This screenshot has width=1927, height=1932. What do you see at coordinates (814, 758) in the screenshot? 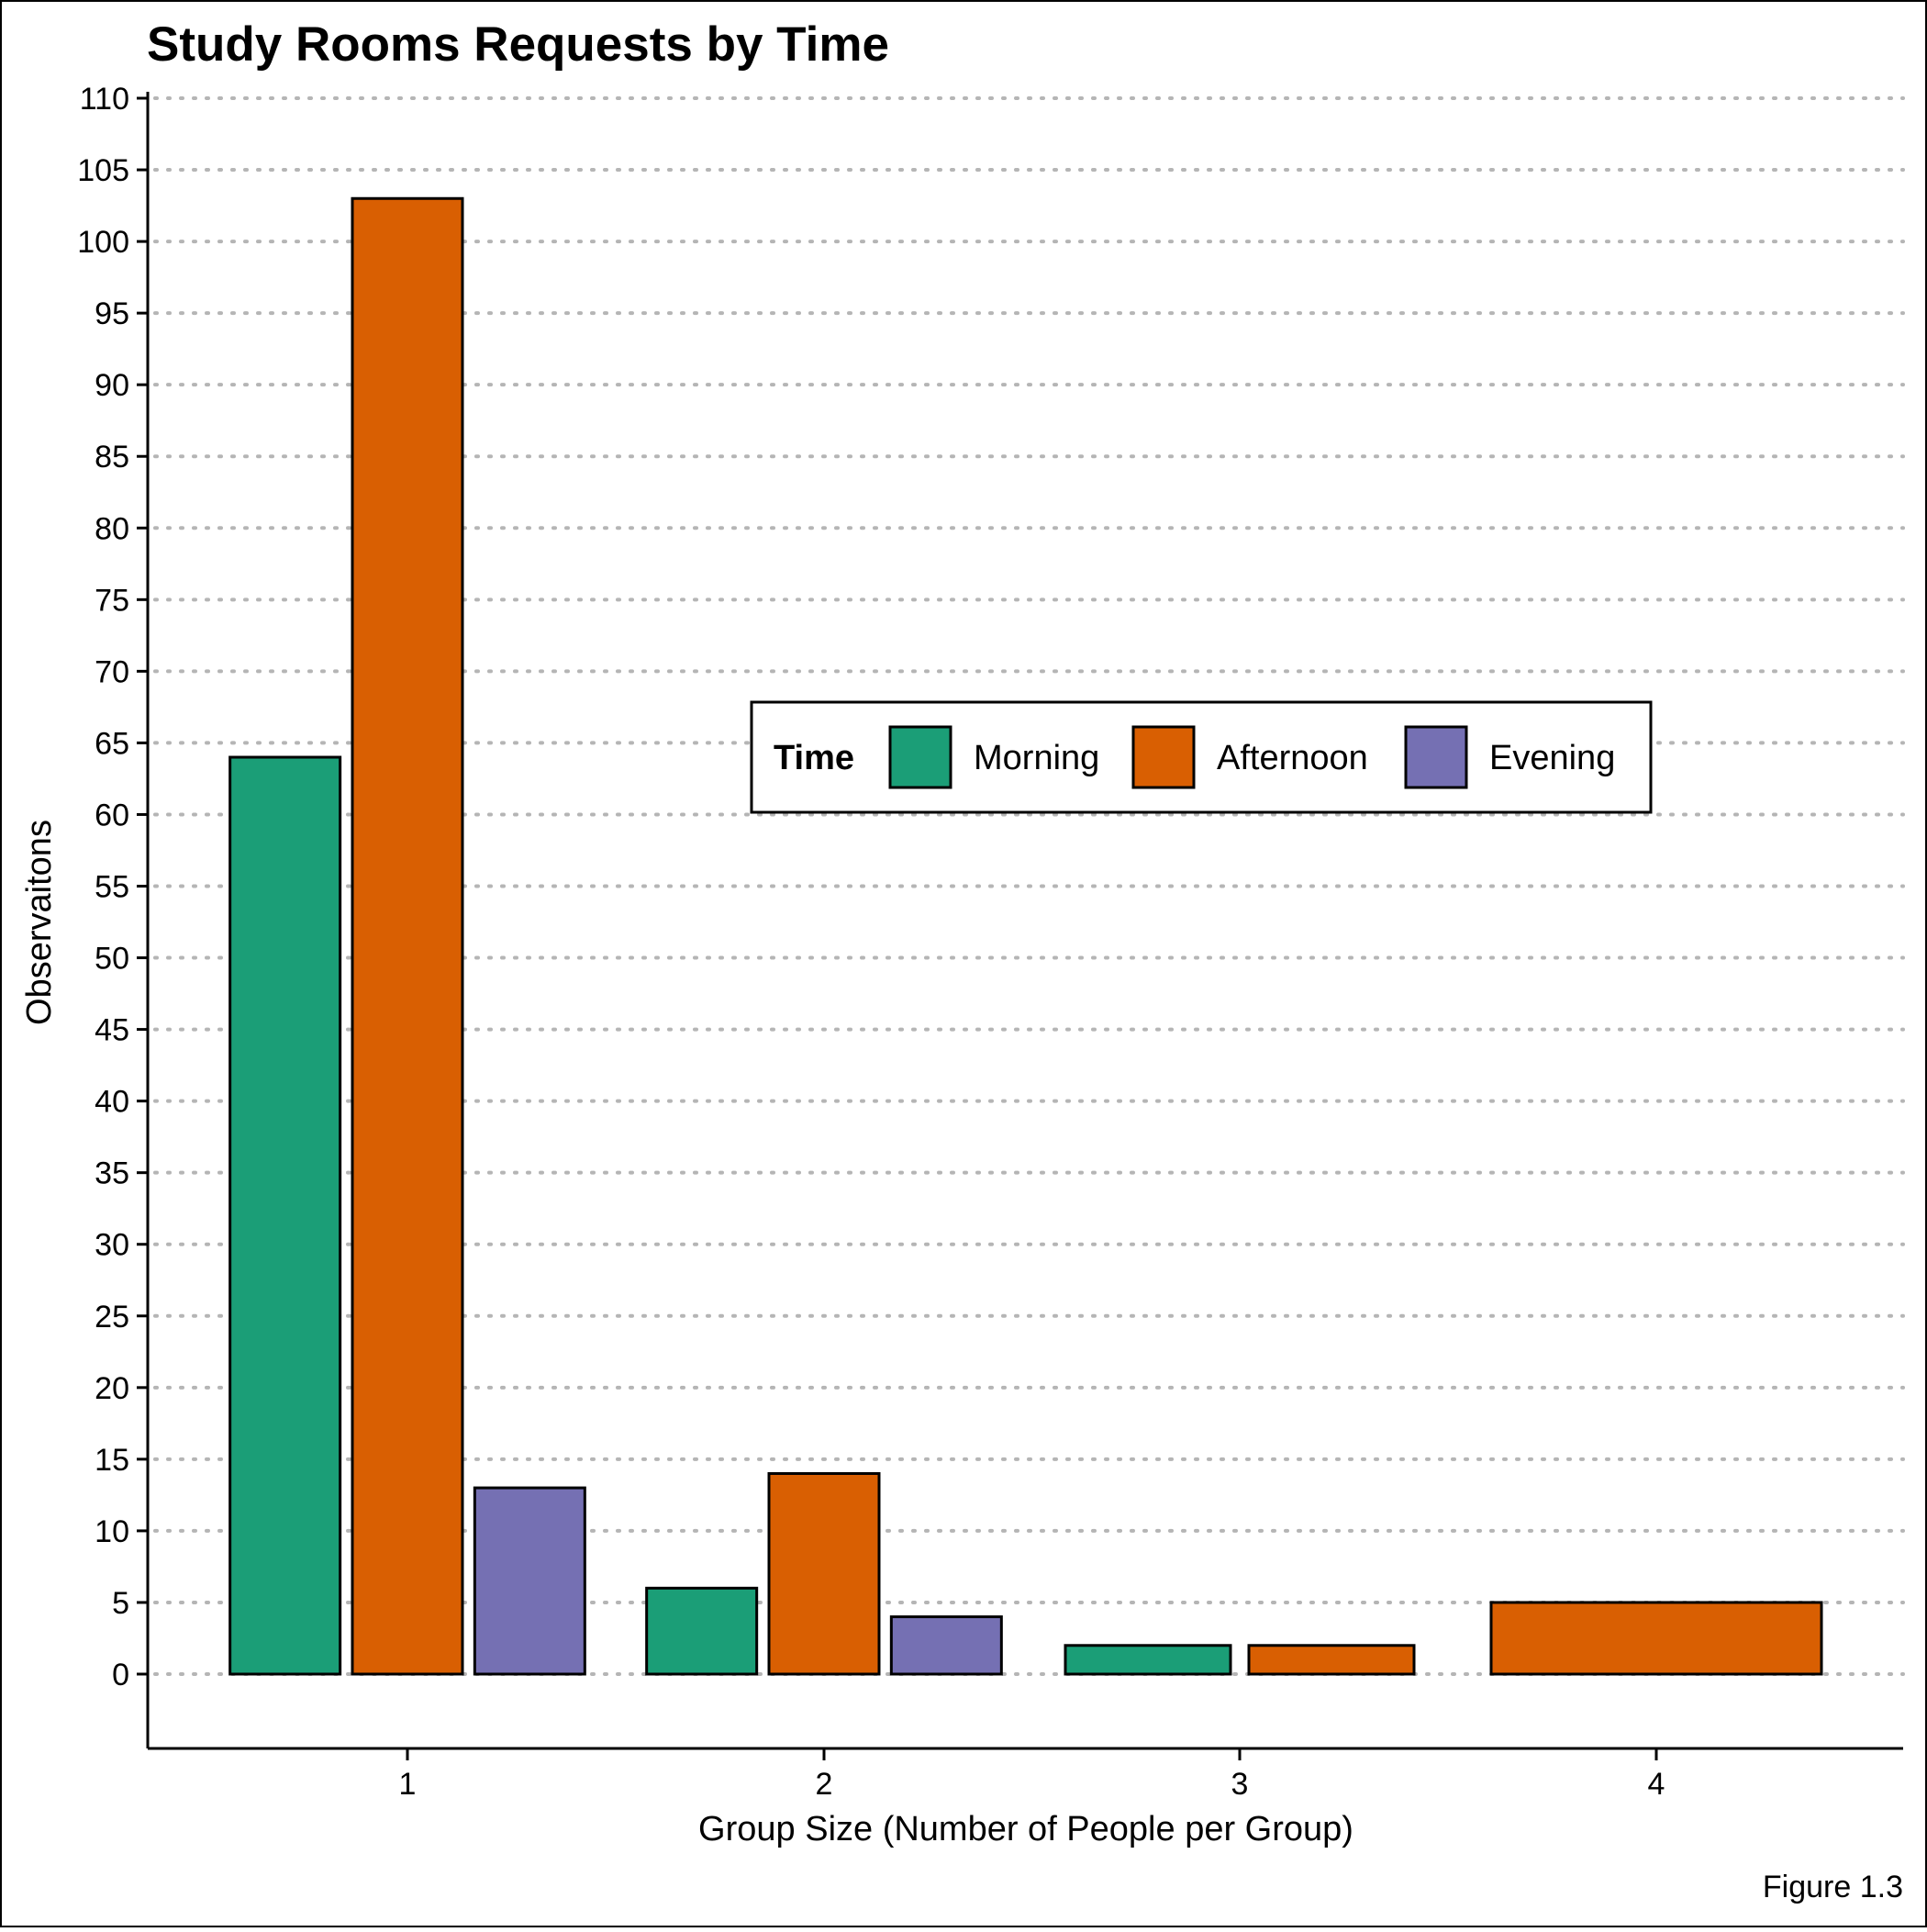
I see `legend-title: Time` at bounding box center [814, 758].